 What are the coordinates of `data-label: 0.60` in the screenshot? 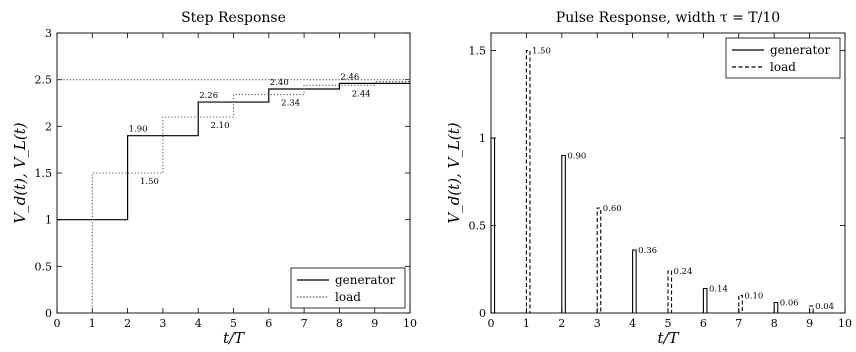 It's located at (612, 209).